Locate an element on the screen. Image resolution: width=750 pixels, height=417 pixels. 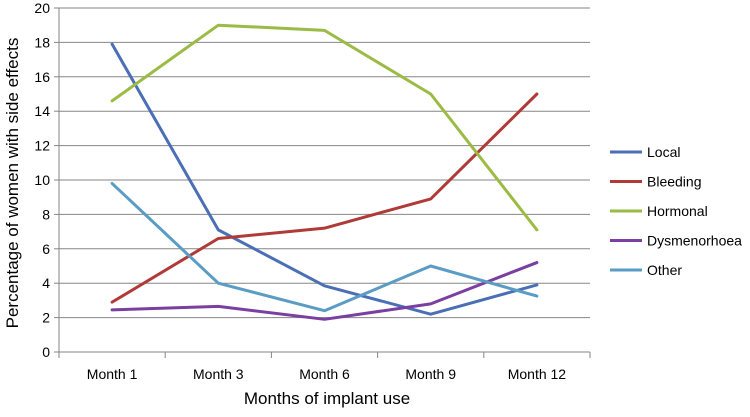
y-tick-label: 8 is located at coordinates (46, 214).